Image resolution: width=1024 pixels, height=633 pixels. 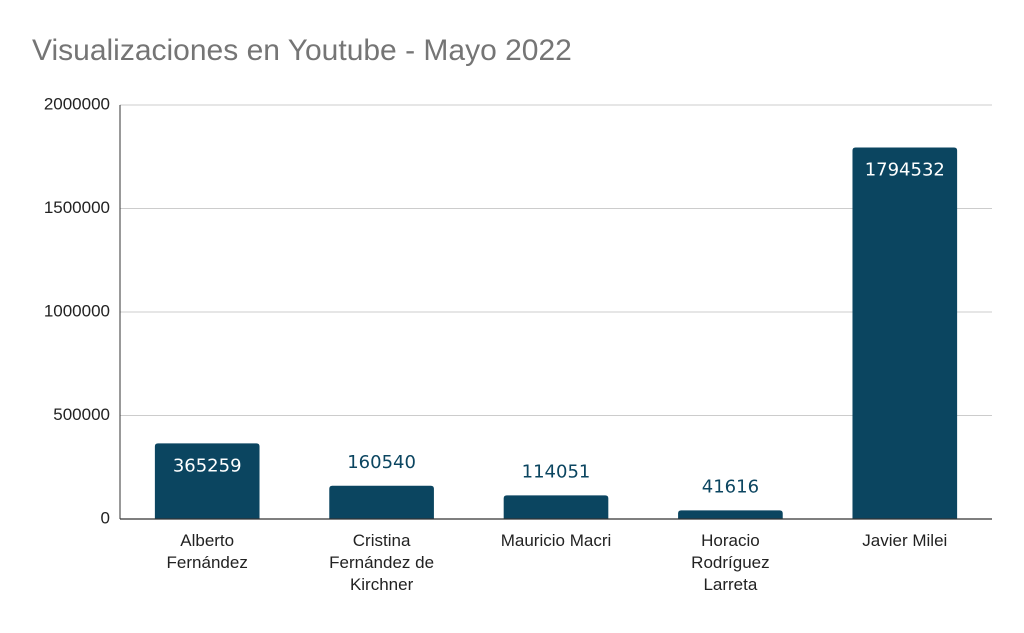 I want to click on y-tick-label: 500000, so click(x=81, y=414).